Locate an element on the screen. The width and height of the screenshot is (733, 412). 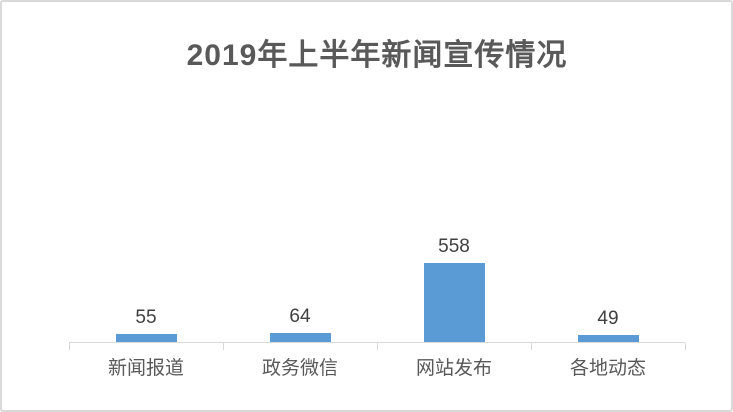
bar-column: 64 is located at coordinates (300, 324).